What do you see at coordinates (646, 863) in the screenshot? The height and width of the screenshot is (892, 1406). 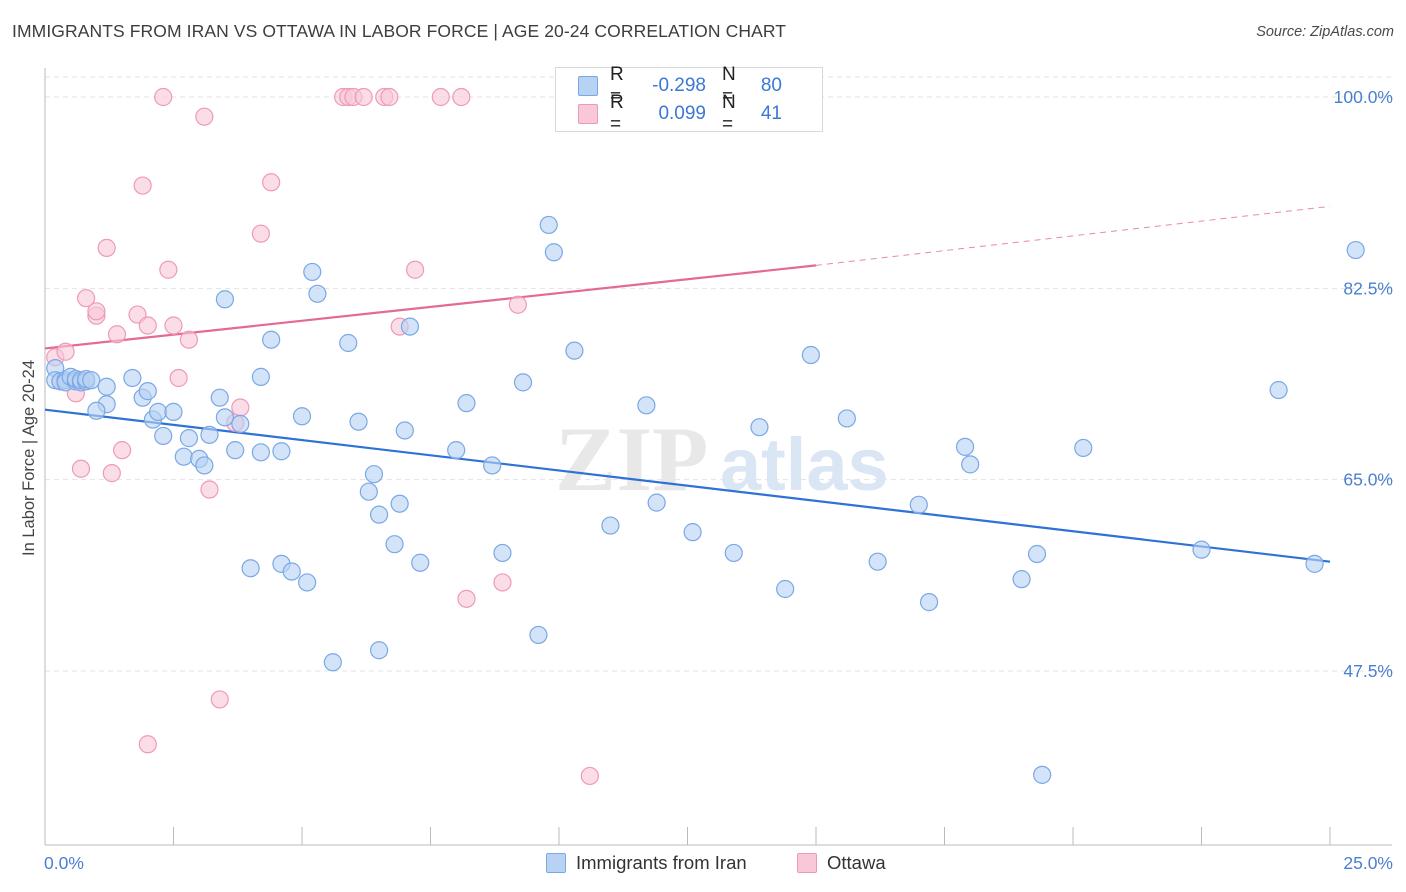 I see `legend-item-iran: Immigrants from Iran` at bounding box center [646, 863].